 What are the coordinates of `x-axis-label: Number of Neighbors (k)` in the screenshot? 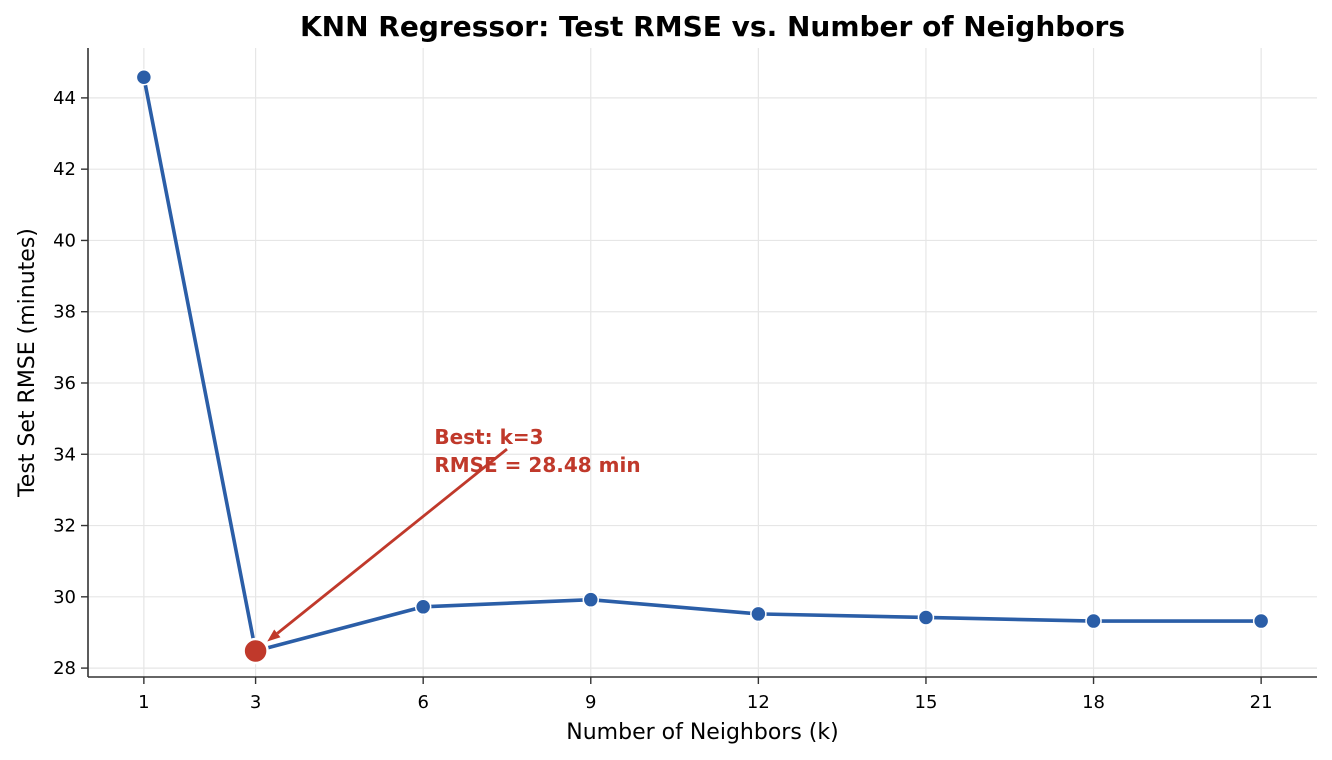 It's located at (702, 732).